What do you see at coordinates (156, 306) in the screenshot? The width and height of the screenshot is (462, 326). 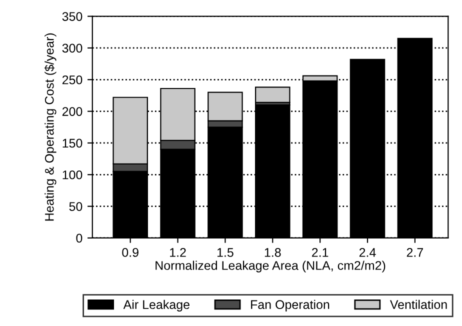 I see `legend-label: Air Leakage` at bounding box center [156, 306].